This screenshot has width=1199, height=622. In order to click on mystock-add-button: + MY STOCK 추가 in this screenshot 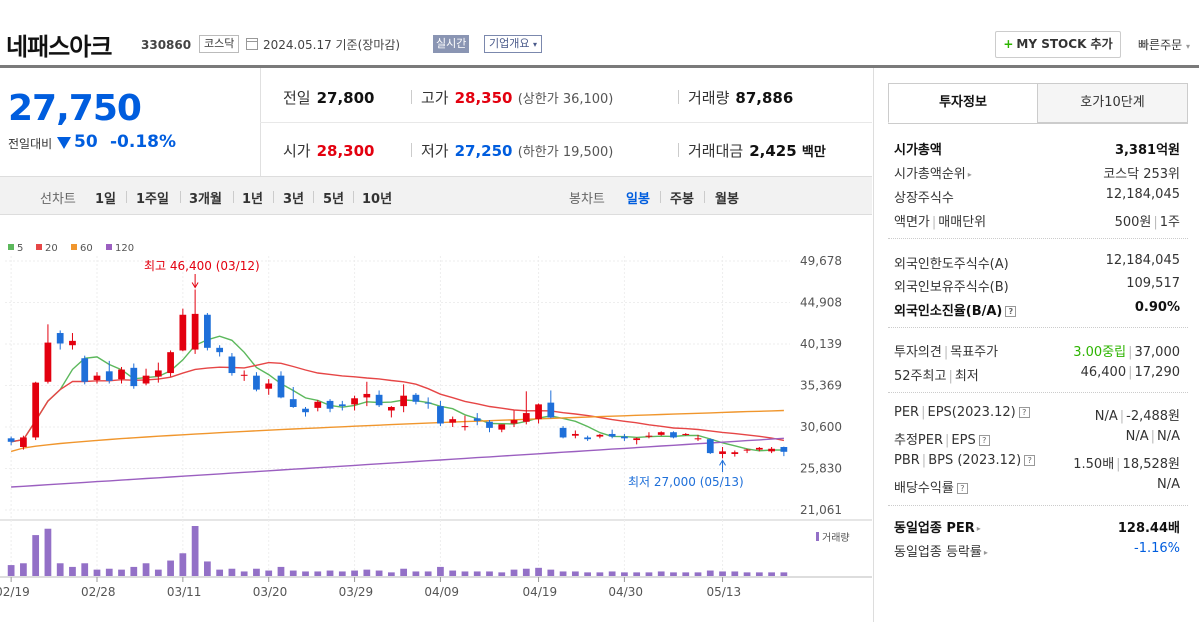, I will do `click(1058, 44)`.